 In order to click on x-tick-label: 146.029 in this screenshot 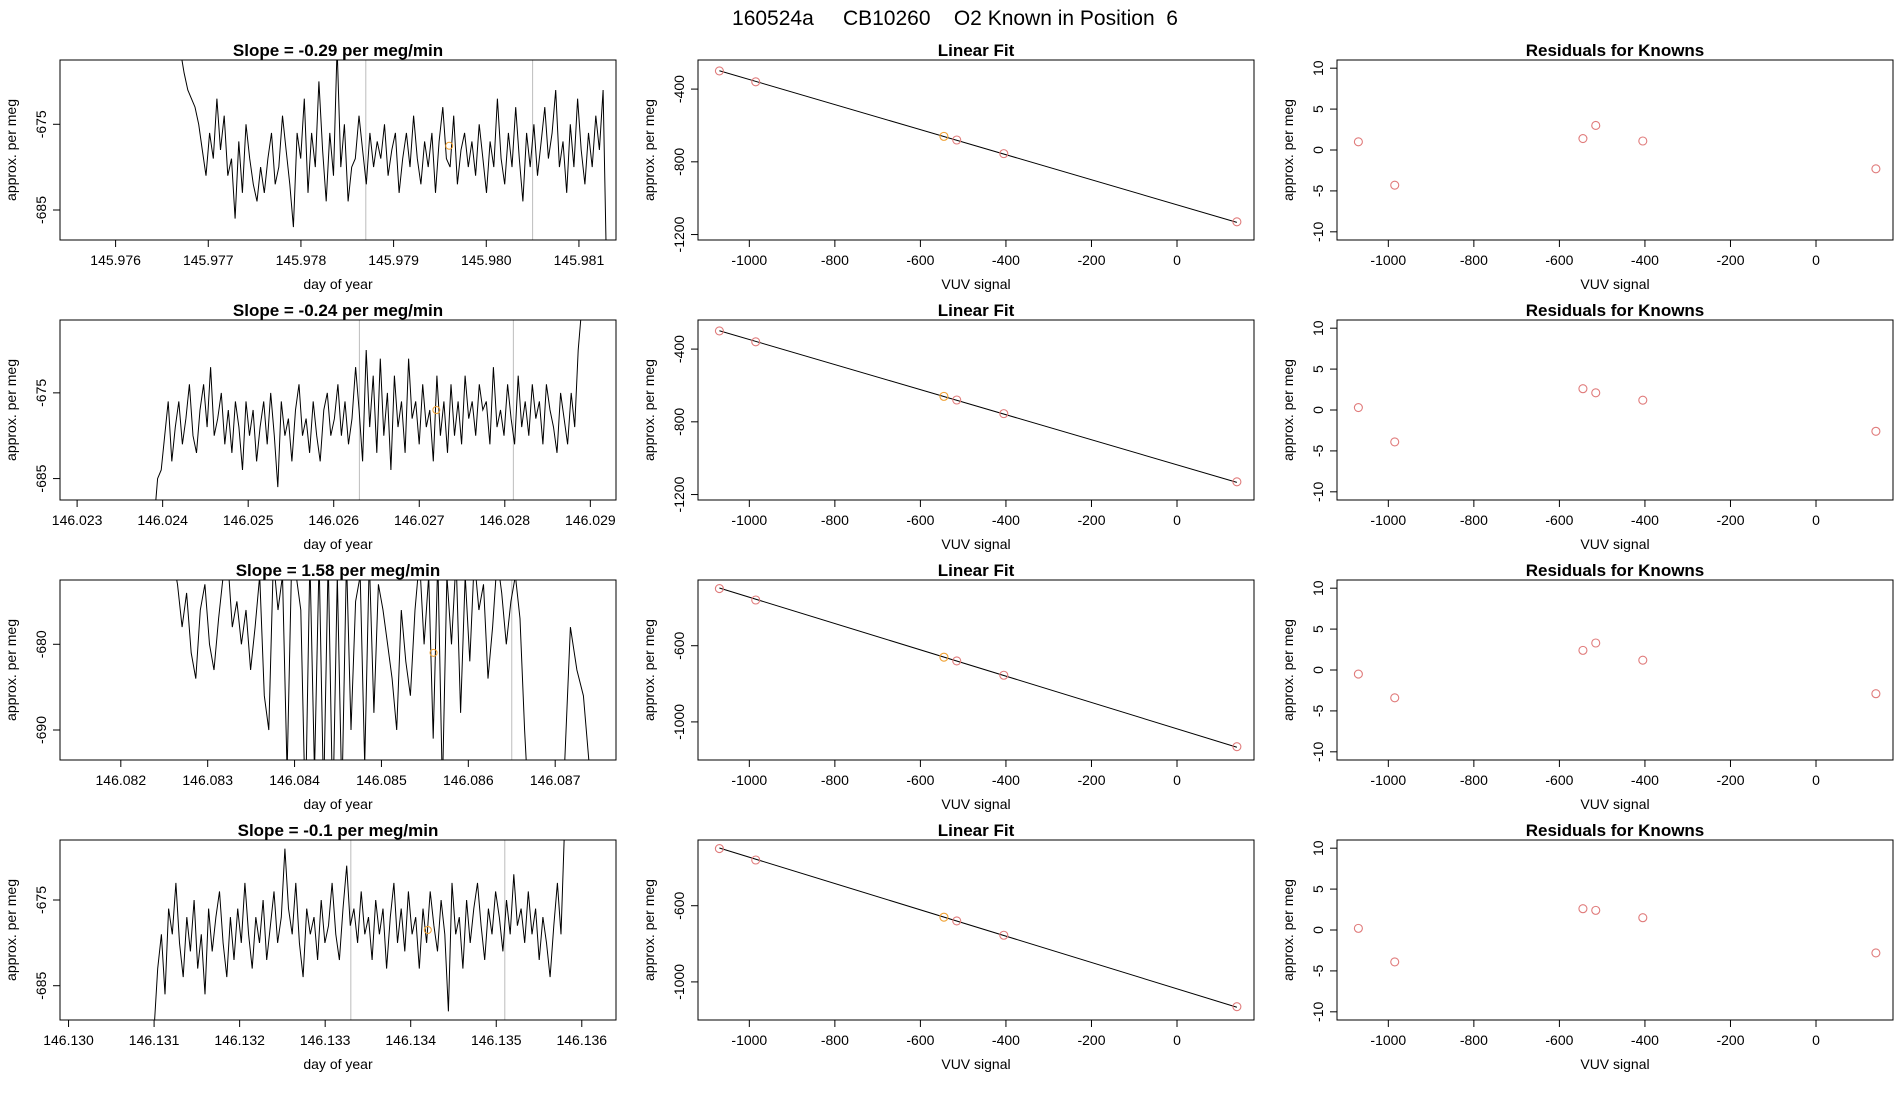, I will do `click(590, 520)`.